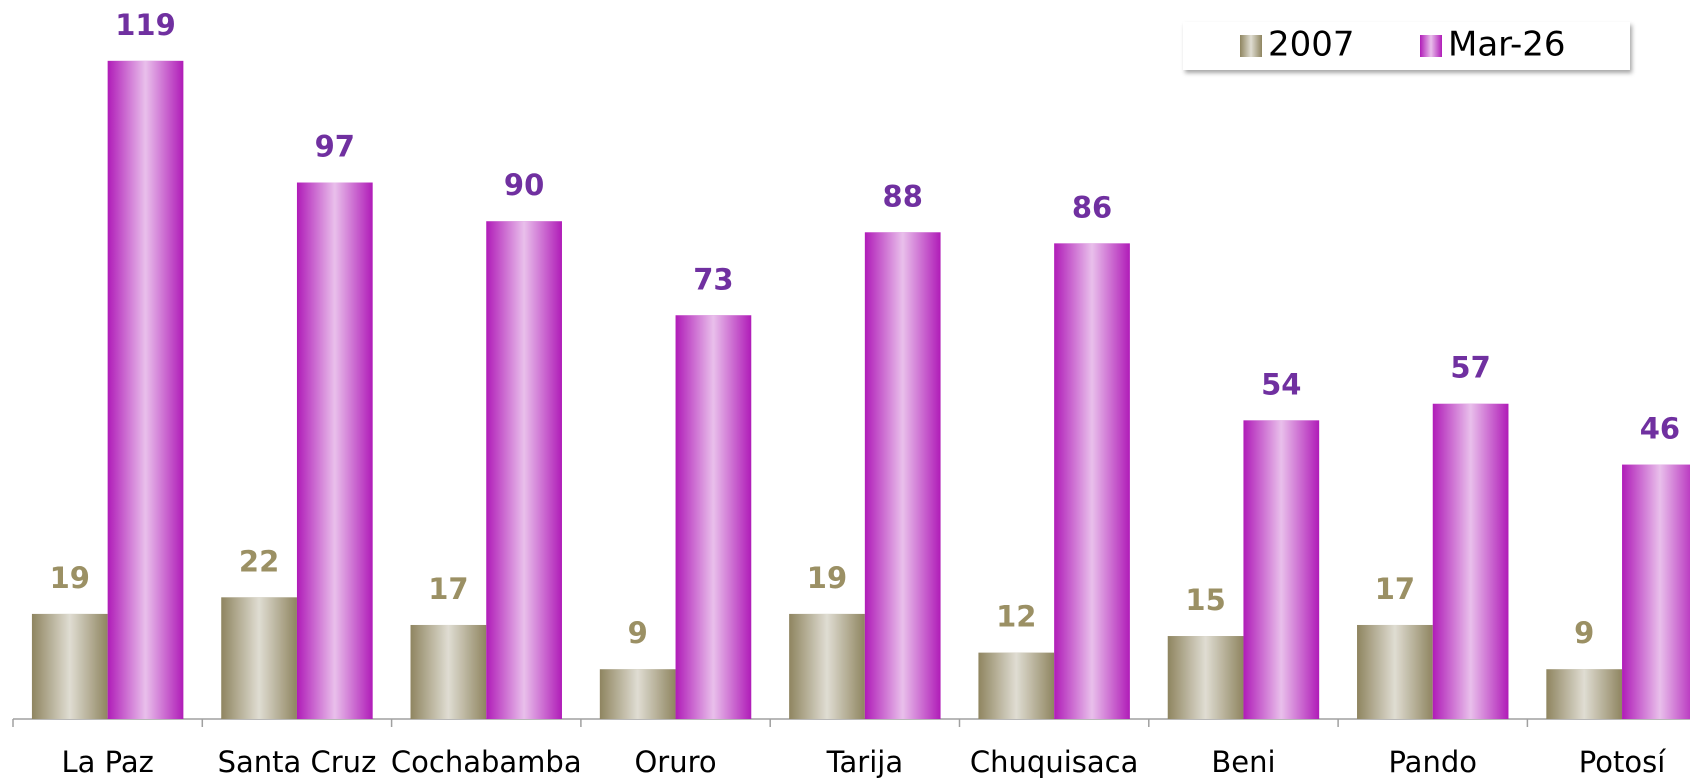 The height and width of the screenshot is (779, 1690). Describe the element at coordinates (1281, 384) in the screenshot. I see `data-label: 54` at that location.